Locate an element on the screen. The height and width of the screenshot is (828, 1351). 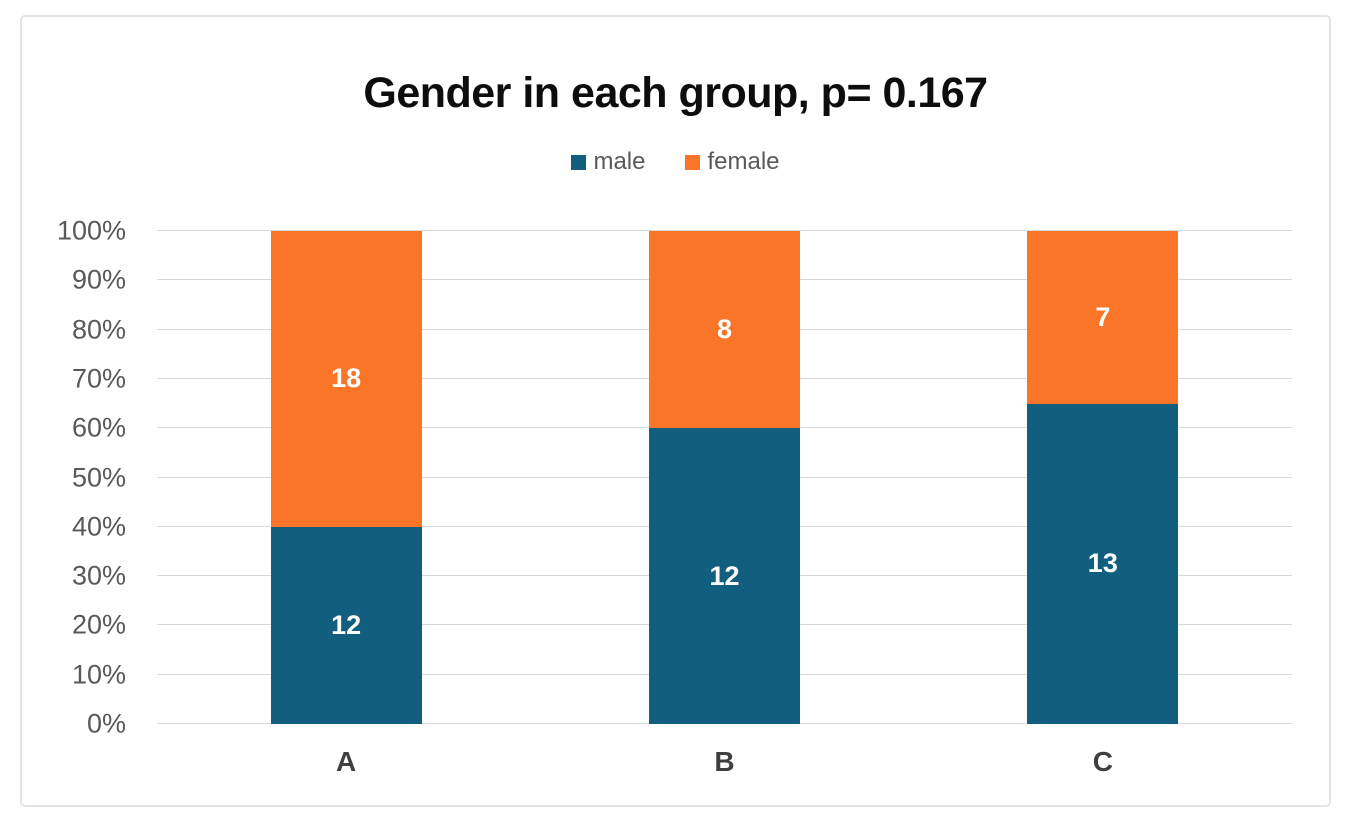
chart-title: Gender in each group, p= 0.167 is located at coordinates (675, 93).